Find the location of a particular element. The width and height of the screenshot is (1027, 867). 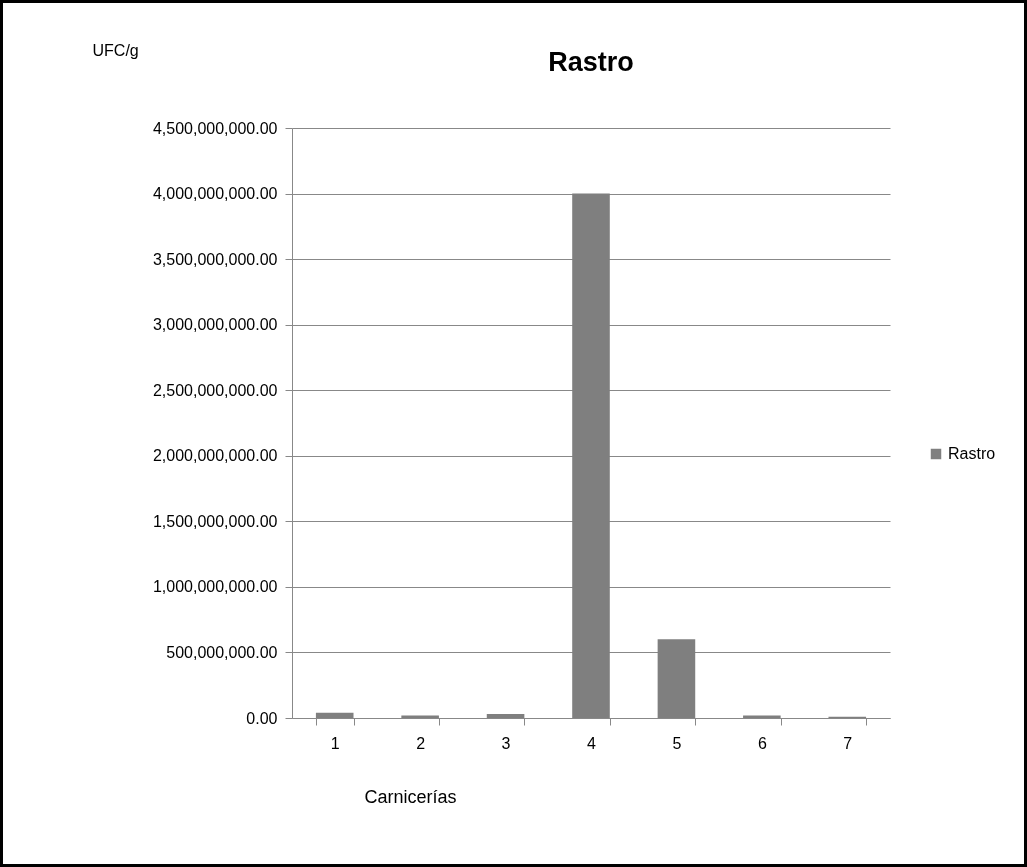

y-tick-label: 1,000,000,000.00 is located at coordinates (215, 587).